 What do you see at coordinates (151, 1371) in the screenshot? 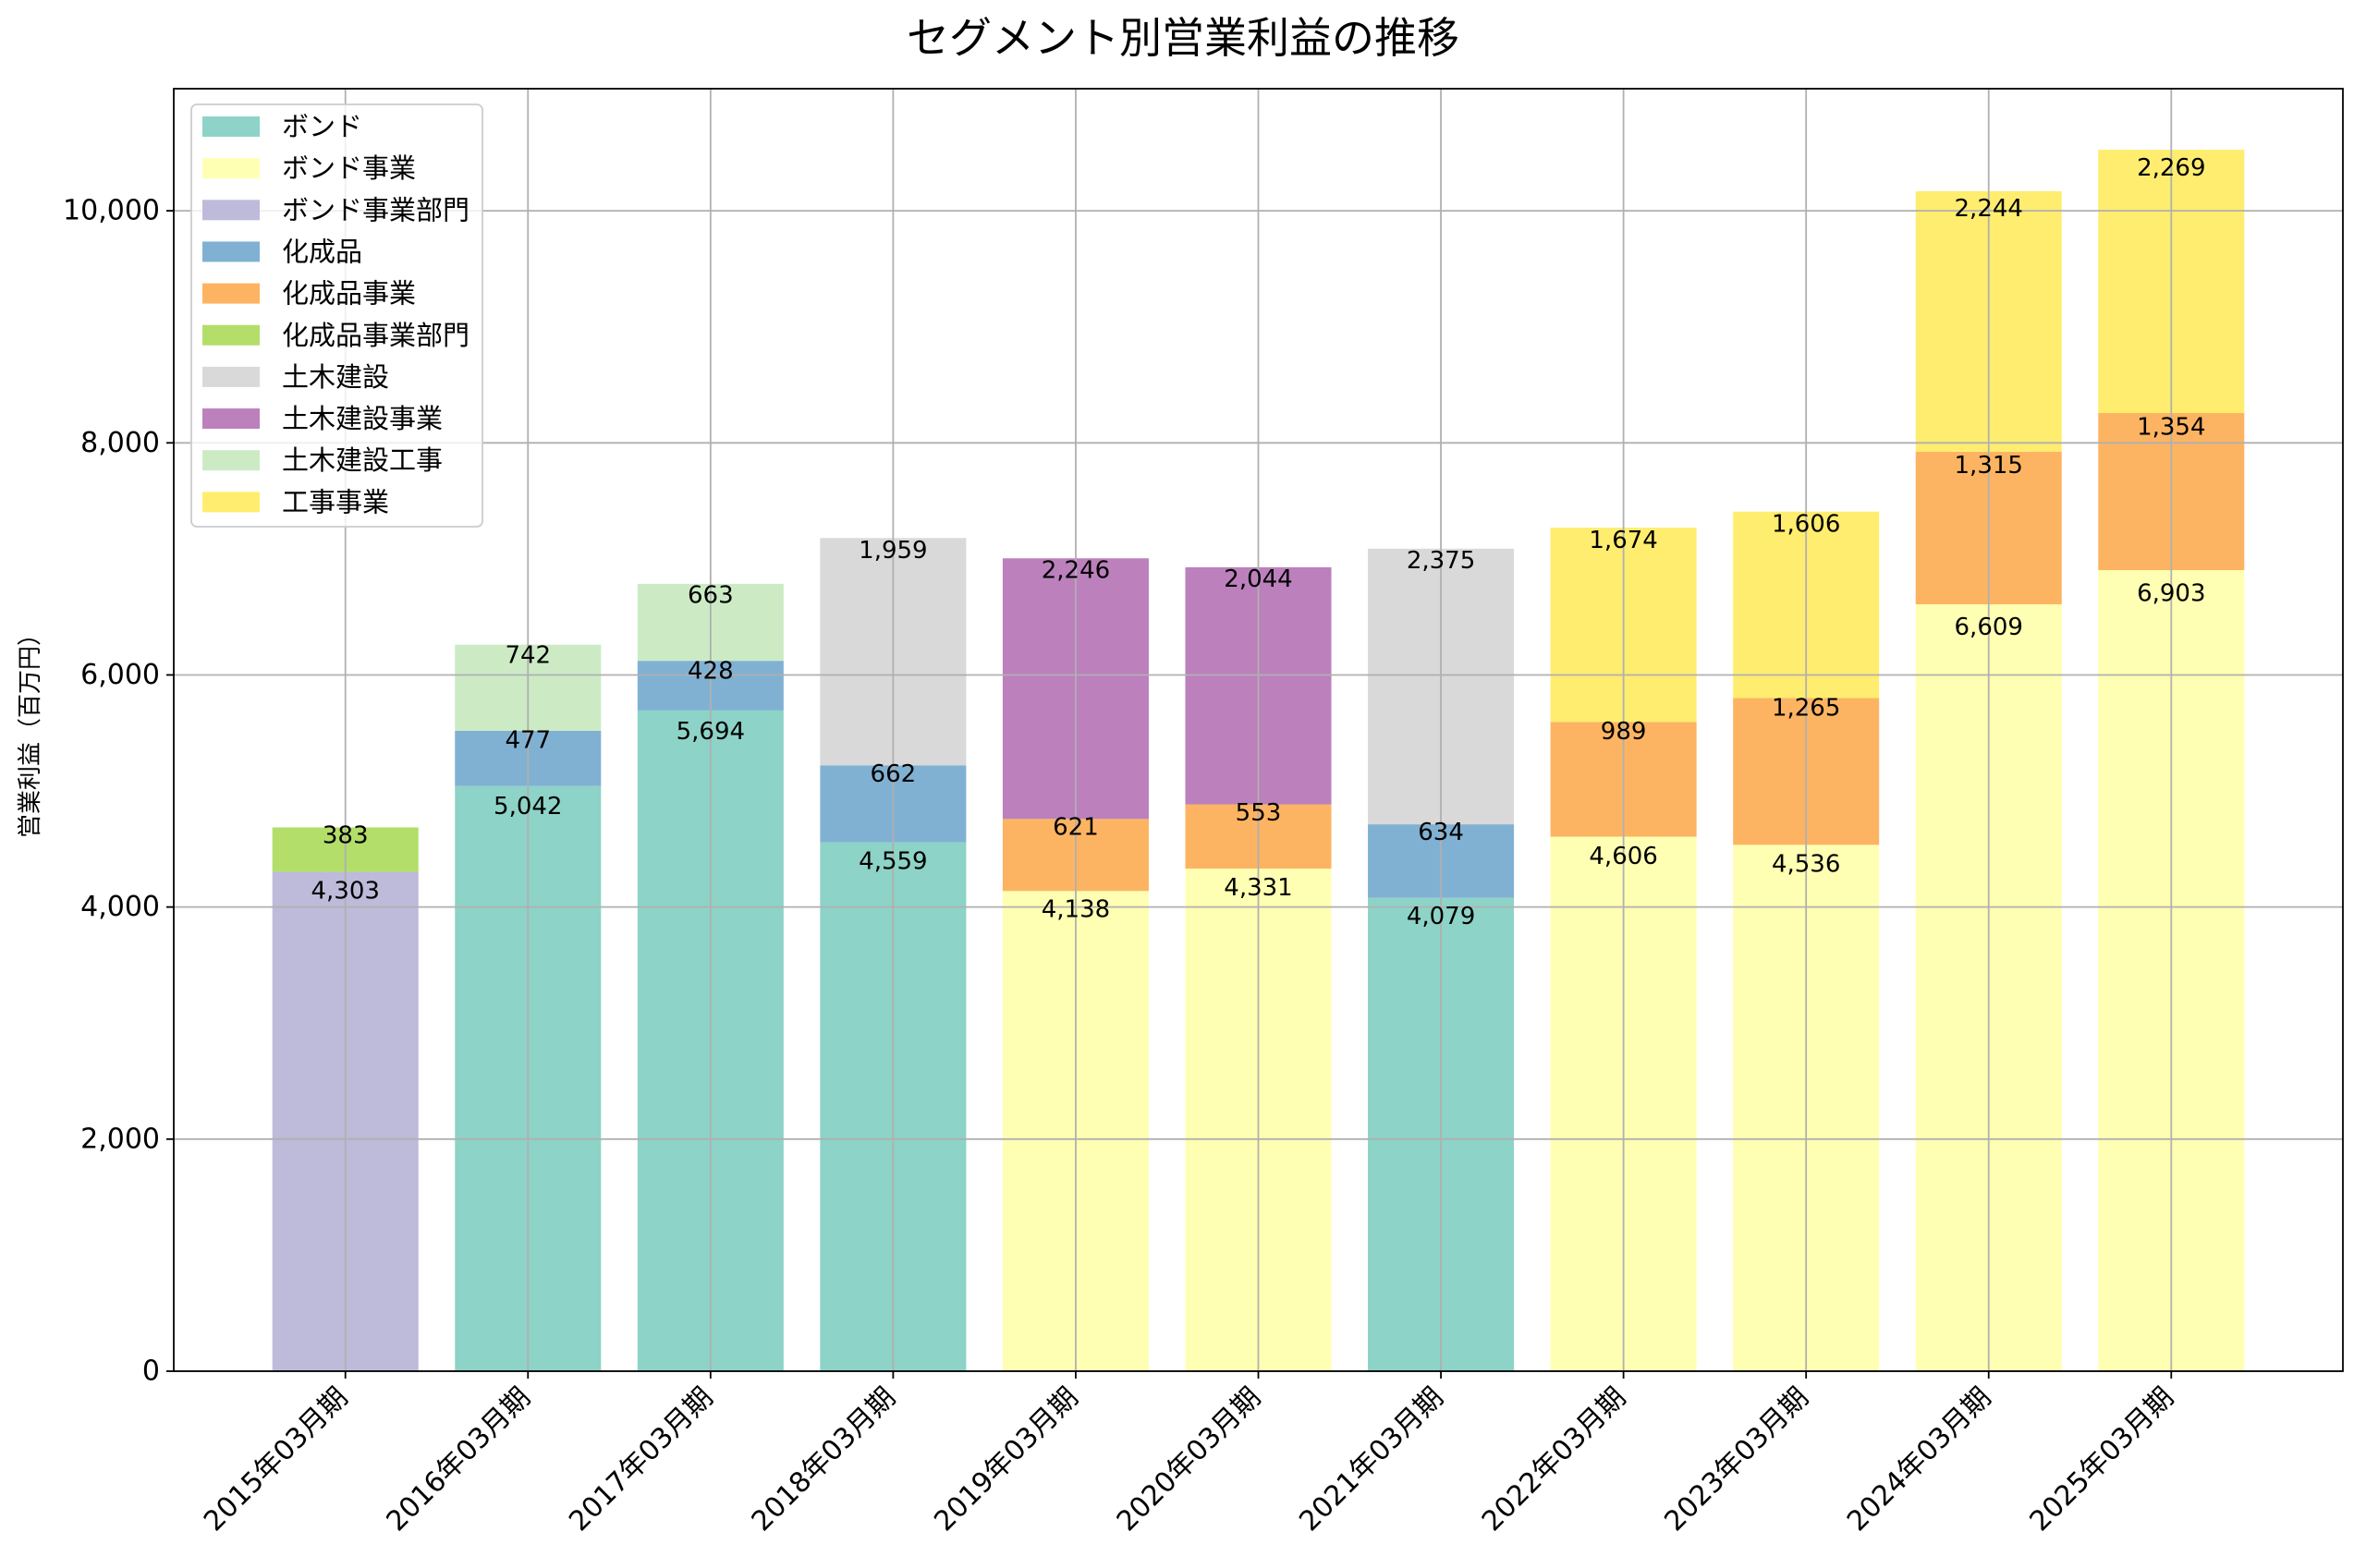
I see `y-tick-label-1: 0` at bounding box center [151, 1371].